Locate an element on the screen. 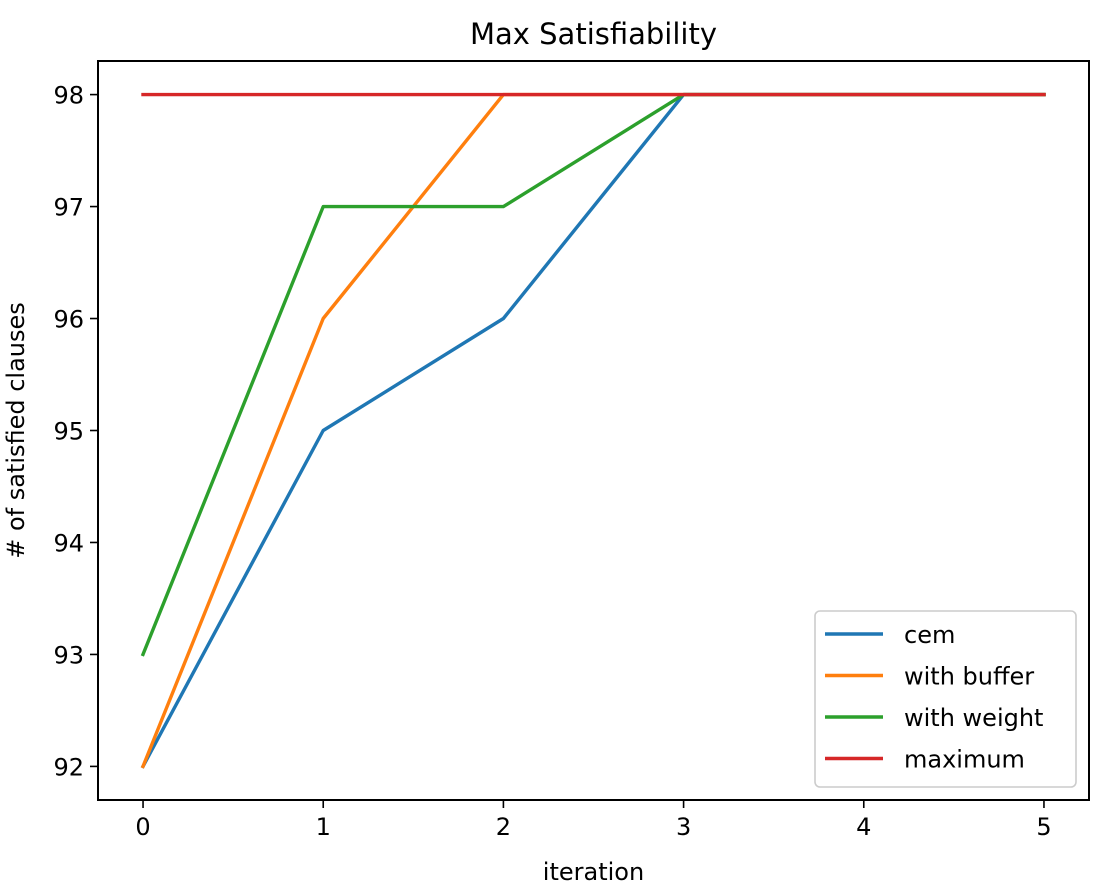  legend-label: with weight is located at coordinates (973, 718).